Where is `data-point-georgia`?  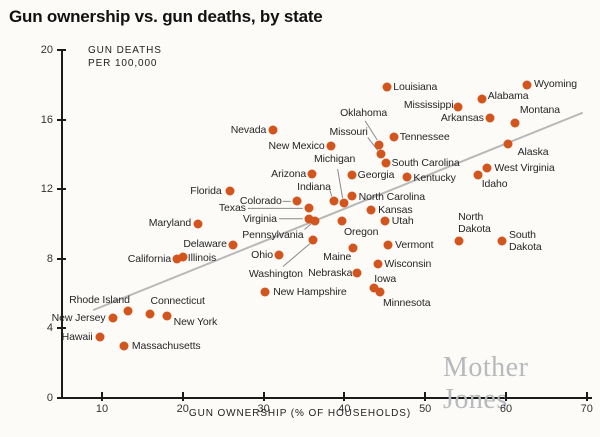
data-point-georgia is located at coordinates (352, 175).